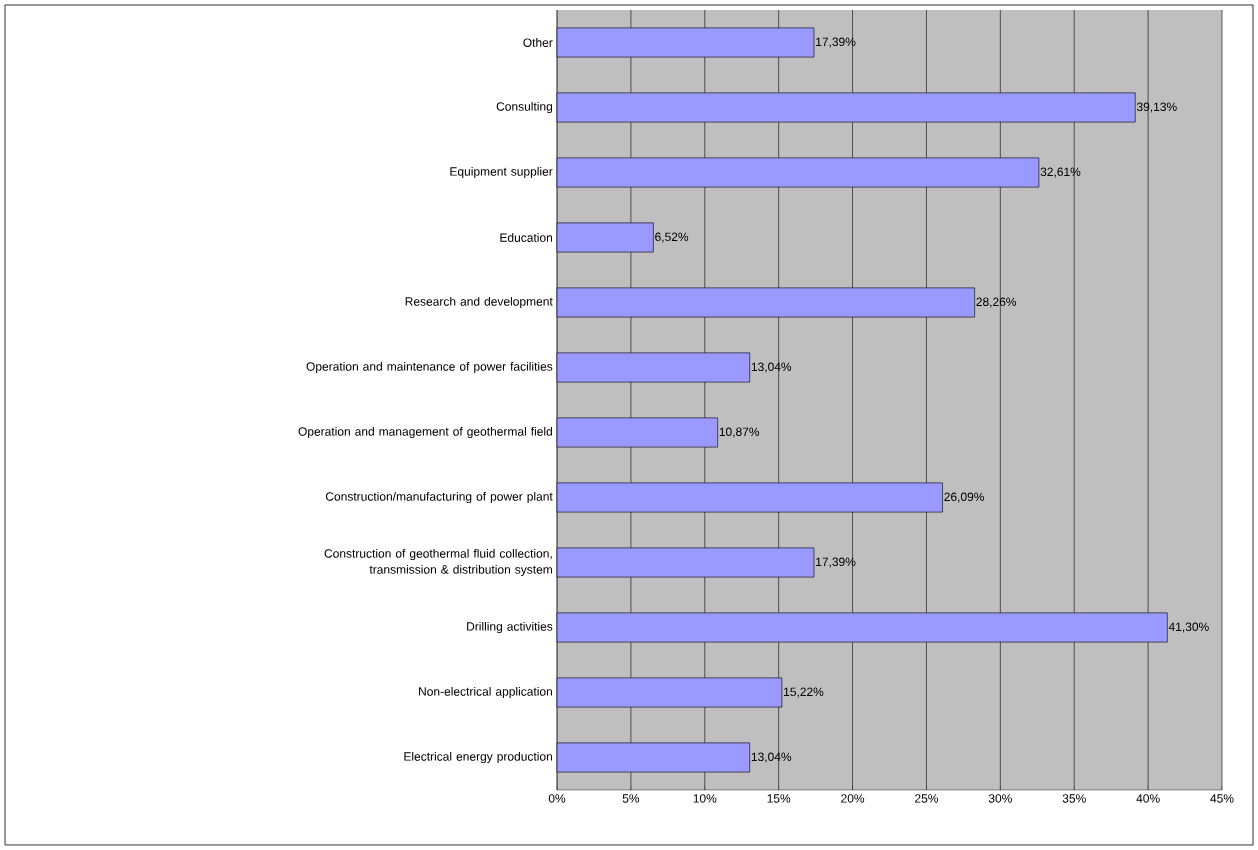  What do you see at coordinates (853, 798) in the screenshot?
I see `x-tick-label: 20%` at bounding box center [853, 798].